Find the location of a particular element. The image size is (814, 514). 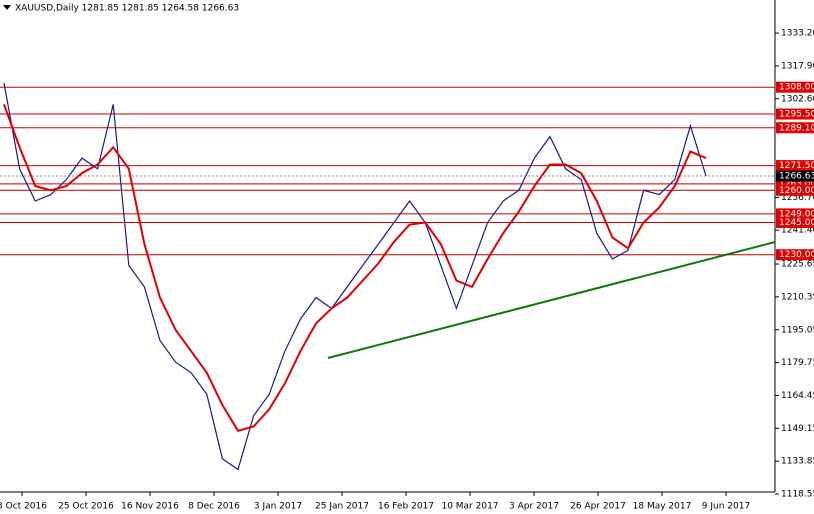

level-label: 1271.50 is located at coordinates (796, 166).